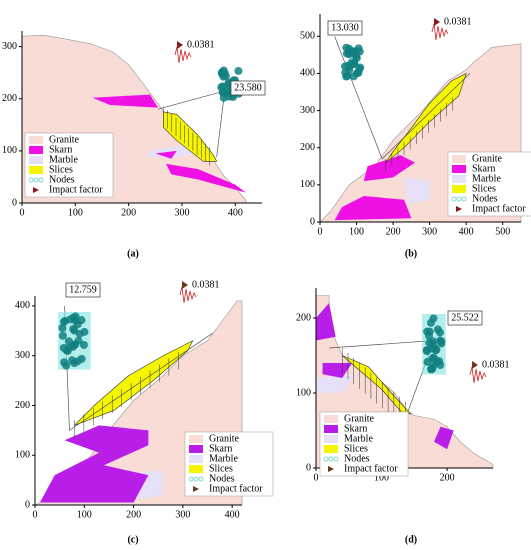 The image size is (531, 550). What do you see at coordinates (502, 231) in the screenshot?
I see `x-tick-label: 500` at bounding box center [502, 231].